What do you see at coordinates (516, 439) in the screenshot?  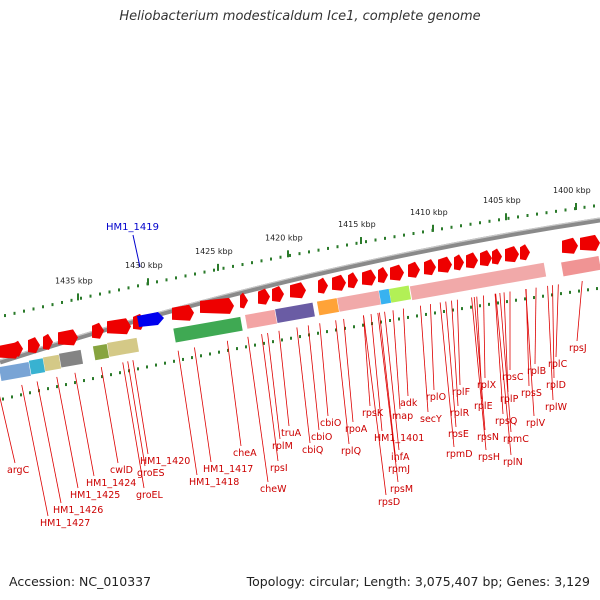 I see `gene-label: rpmC` at bounding box center [516, 439].